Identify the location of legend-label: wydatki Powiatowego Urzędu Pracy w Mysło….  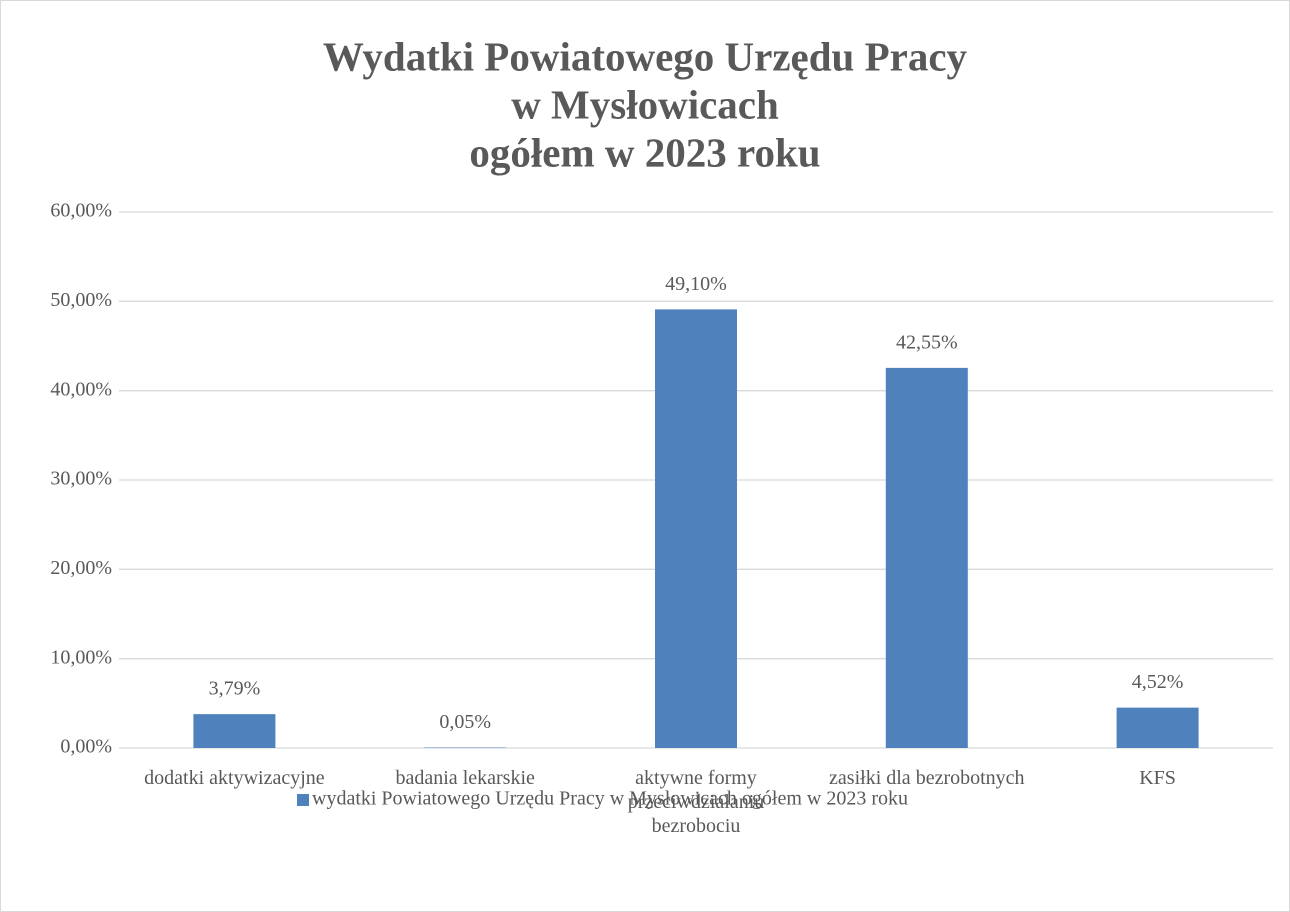
(610, 799).